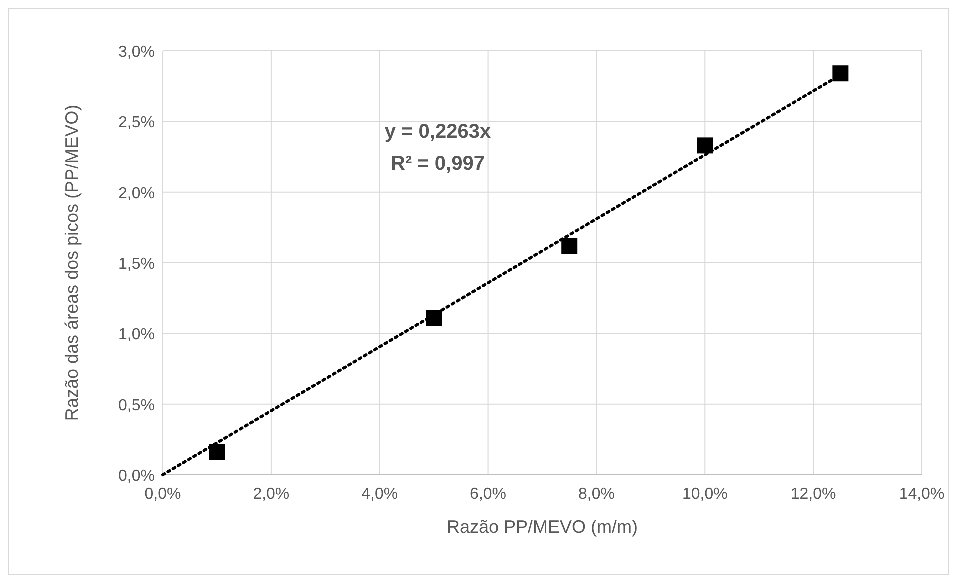 This screenshot has width=957, height=583. Describe the element at coordinates (136, 405) in the screenshot. I see `y-tick-label: 0,5%` at that location.